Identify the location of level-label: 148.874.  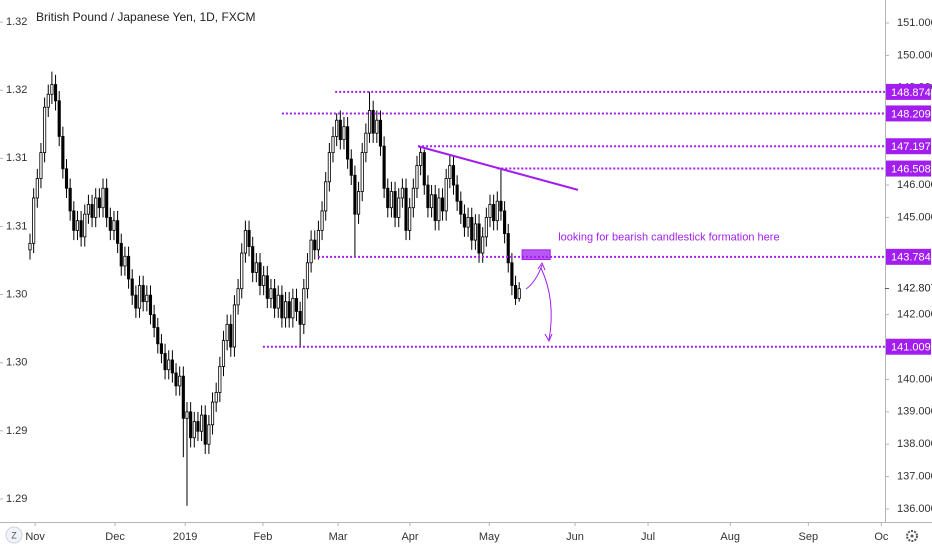
(911, 93).